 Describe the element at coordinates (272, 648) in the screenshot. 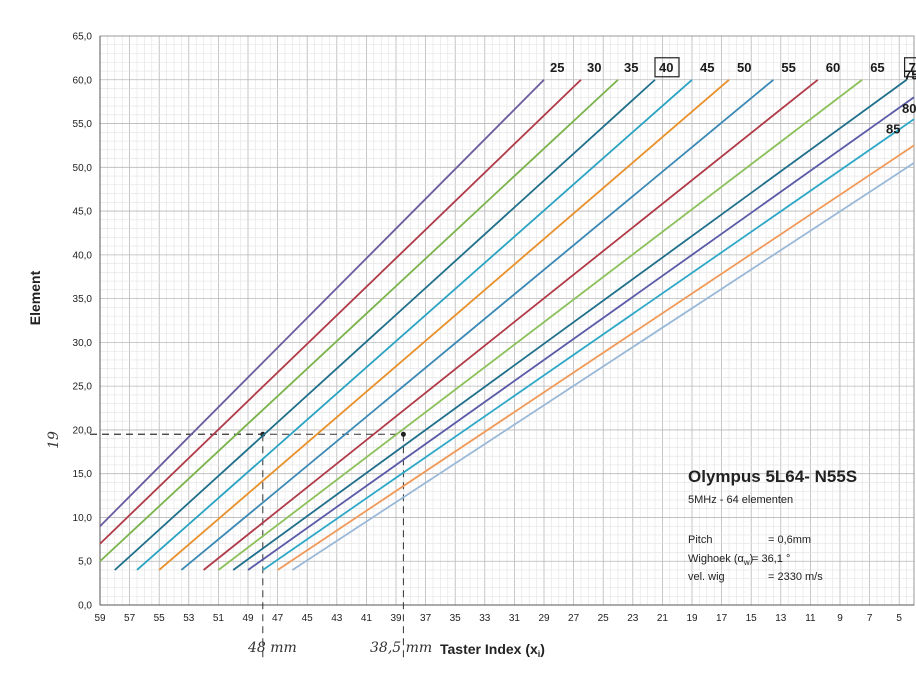

I see `handwritten-x-mark-1: 48 mm` at that location.